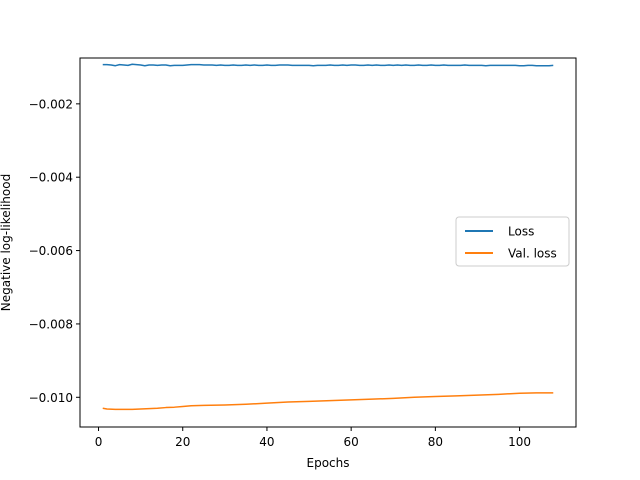  Describe the element at coordinates (532, 254) in the screenshot. I see `legend-label-val-loss: Val. loss` at that location.